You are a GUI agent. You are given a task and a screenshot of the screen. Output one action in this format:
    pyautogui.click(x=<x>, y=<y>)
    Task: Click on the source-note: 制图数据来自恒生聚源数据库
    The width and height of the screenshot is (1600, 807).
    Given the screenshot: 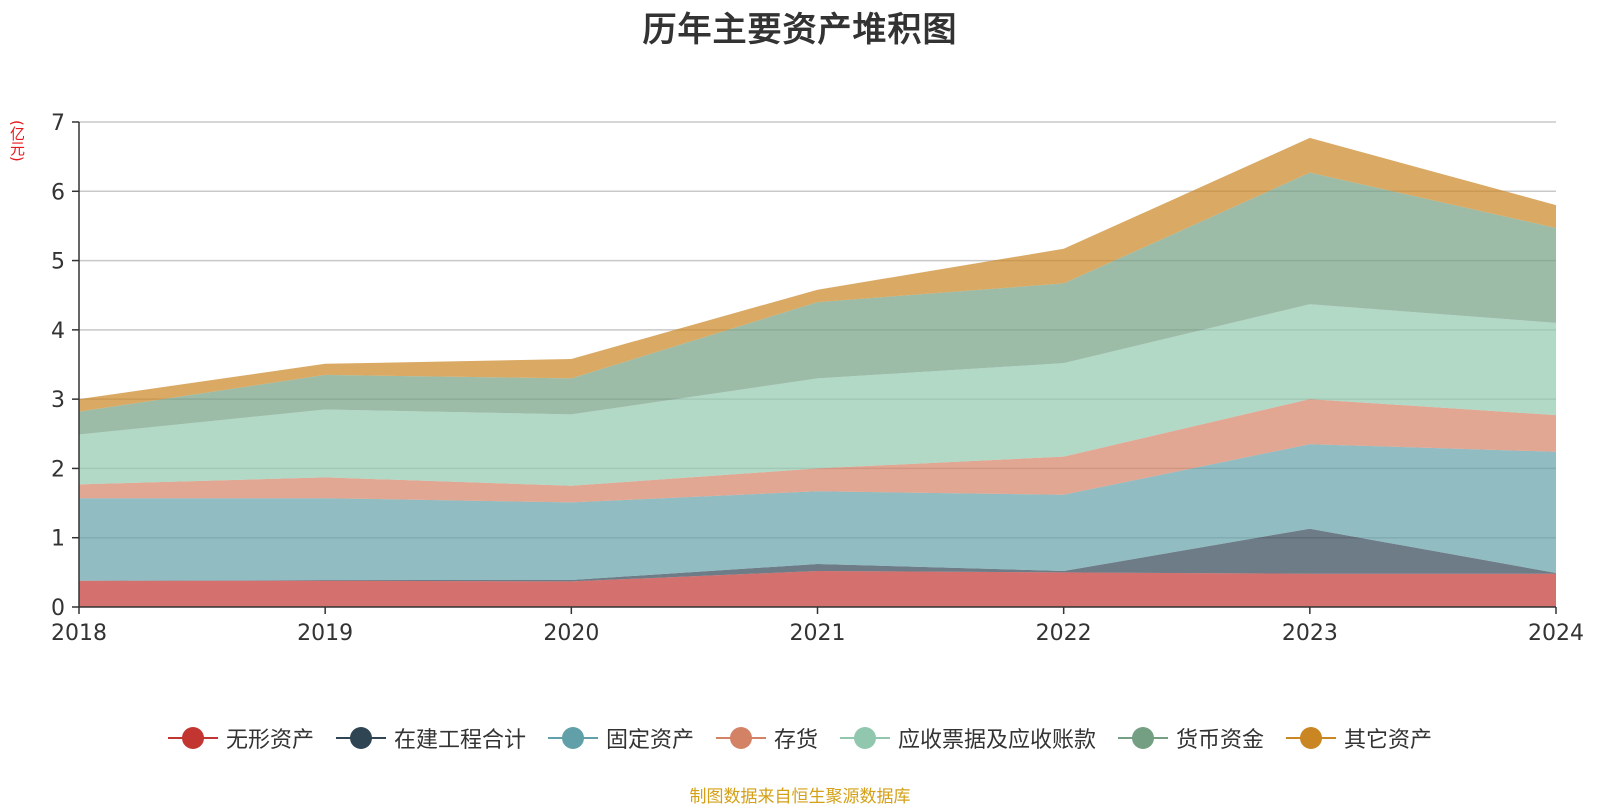 What is the action you would take?
    pyautogui.click(x=800, y=797)
    